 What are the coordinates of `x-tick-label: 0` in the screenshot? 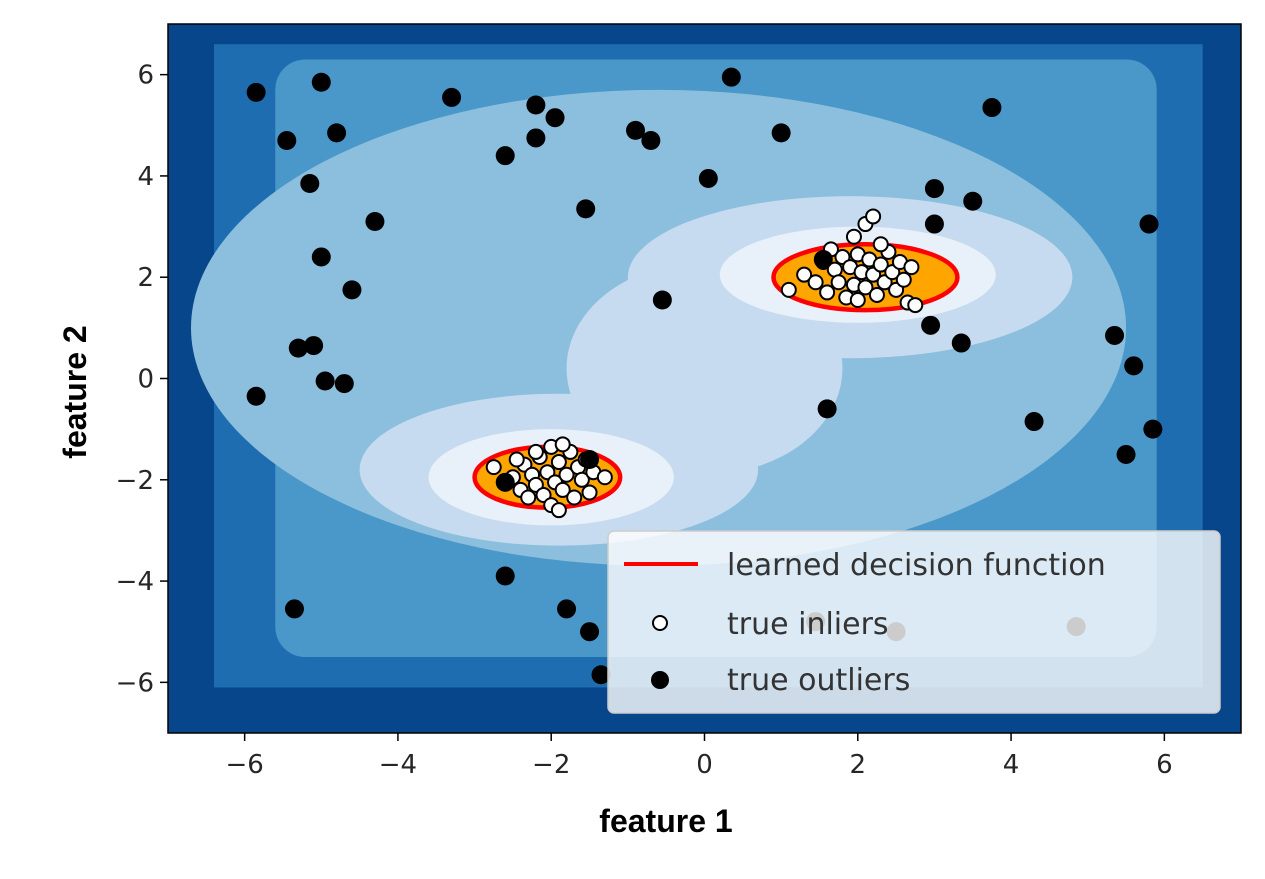 It's located at (704, 765).